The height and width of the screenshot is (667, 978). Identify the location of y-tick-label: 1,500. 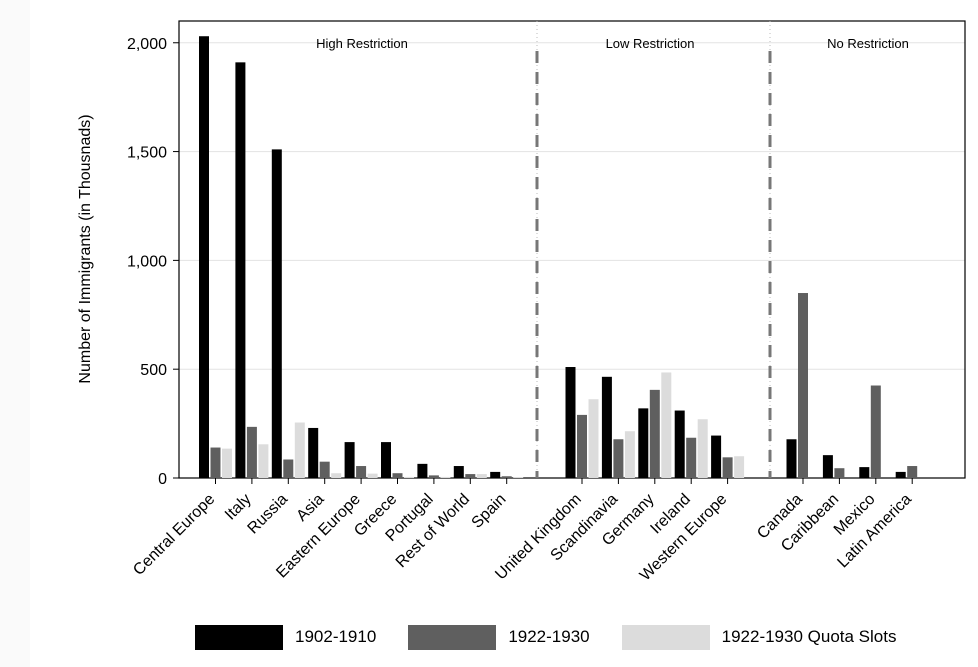
(147, 153).